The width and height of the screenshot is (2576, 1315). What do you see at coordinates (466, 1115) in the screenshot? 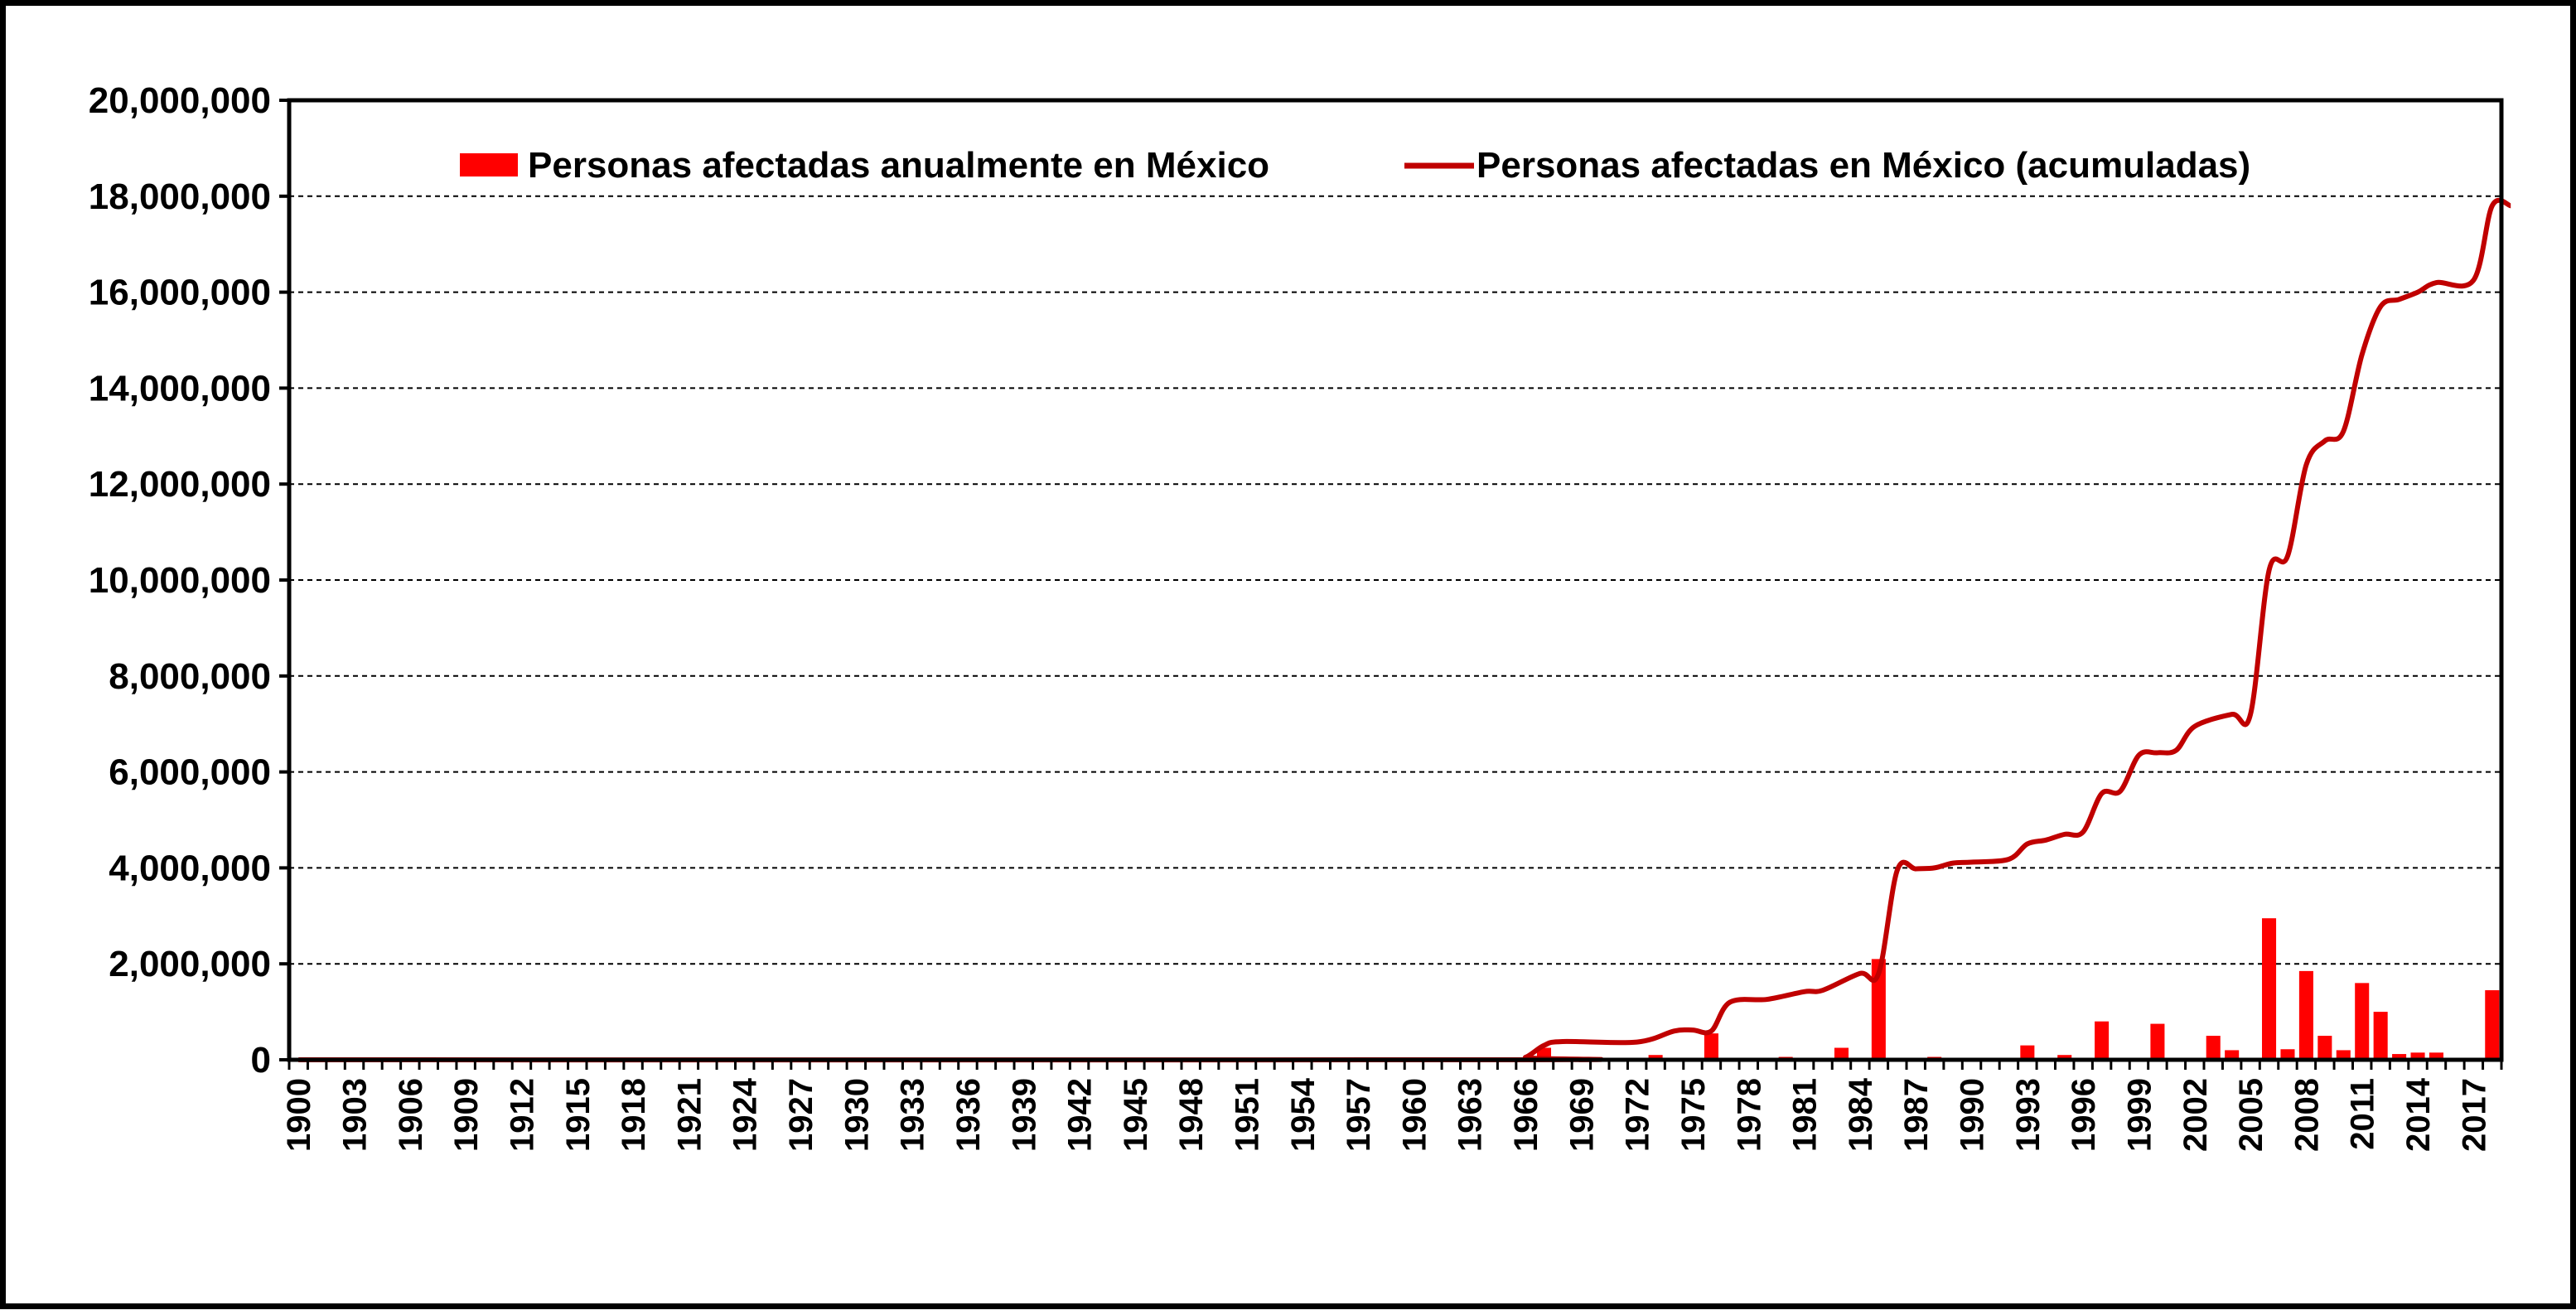
I see `x-tick-label: 1909` at bounding box center [466, 1115].